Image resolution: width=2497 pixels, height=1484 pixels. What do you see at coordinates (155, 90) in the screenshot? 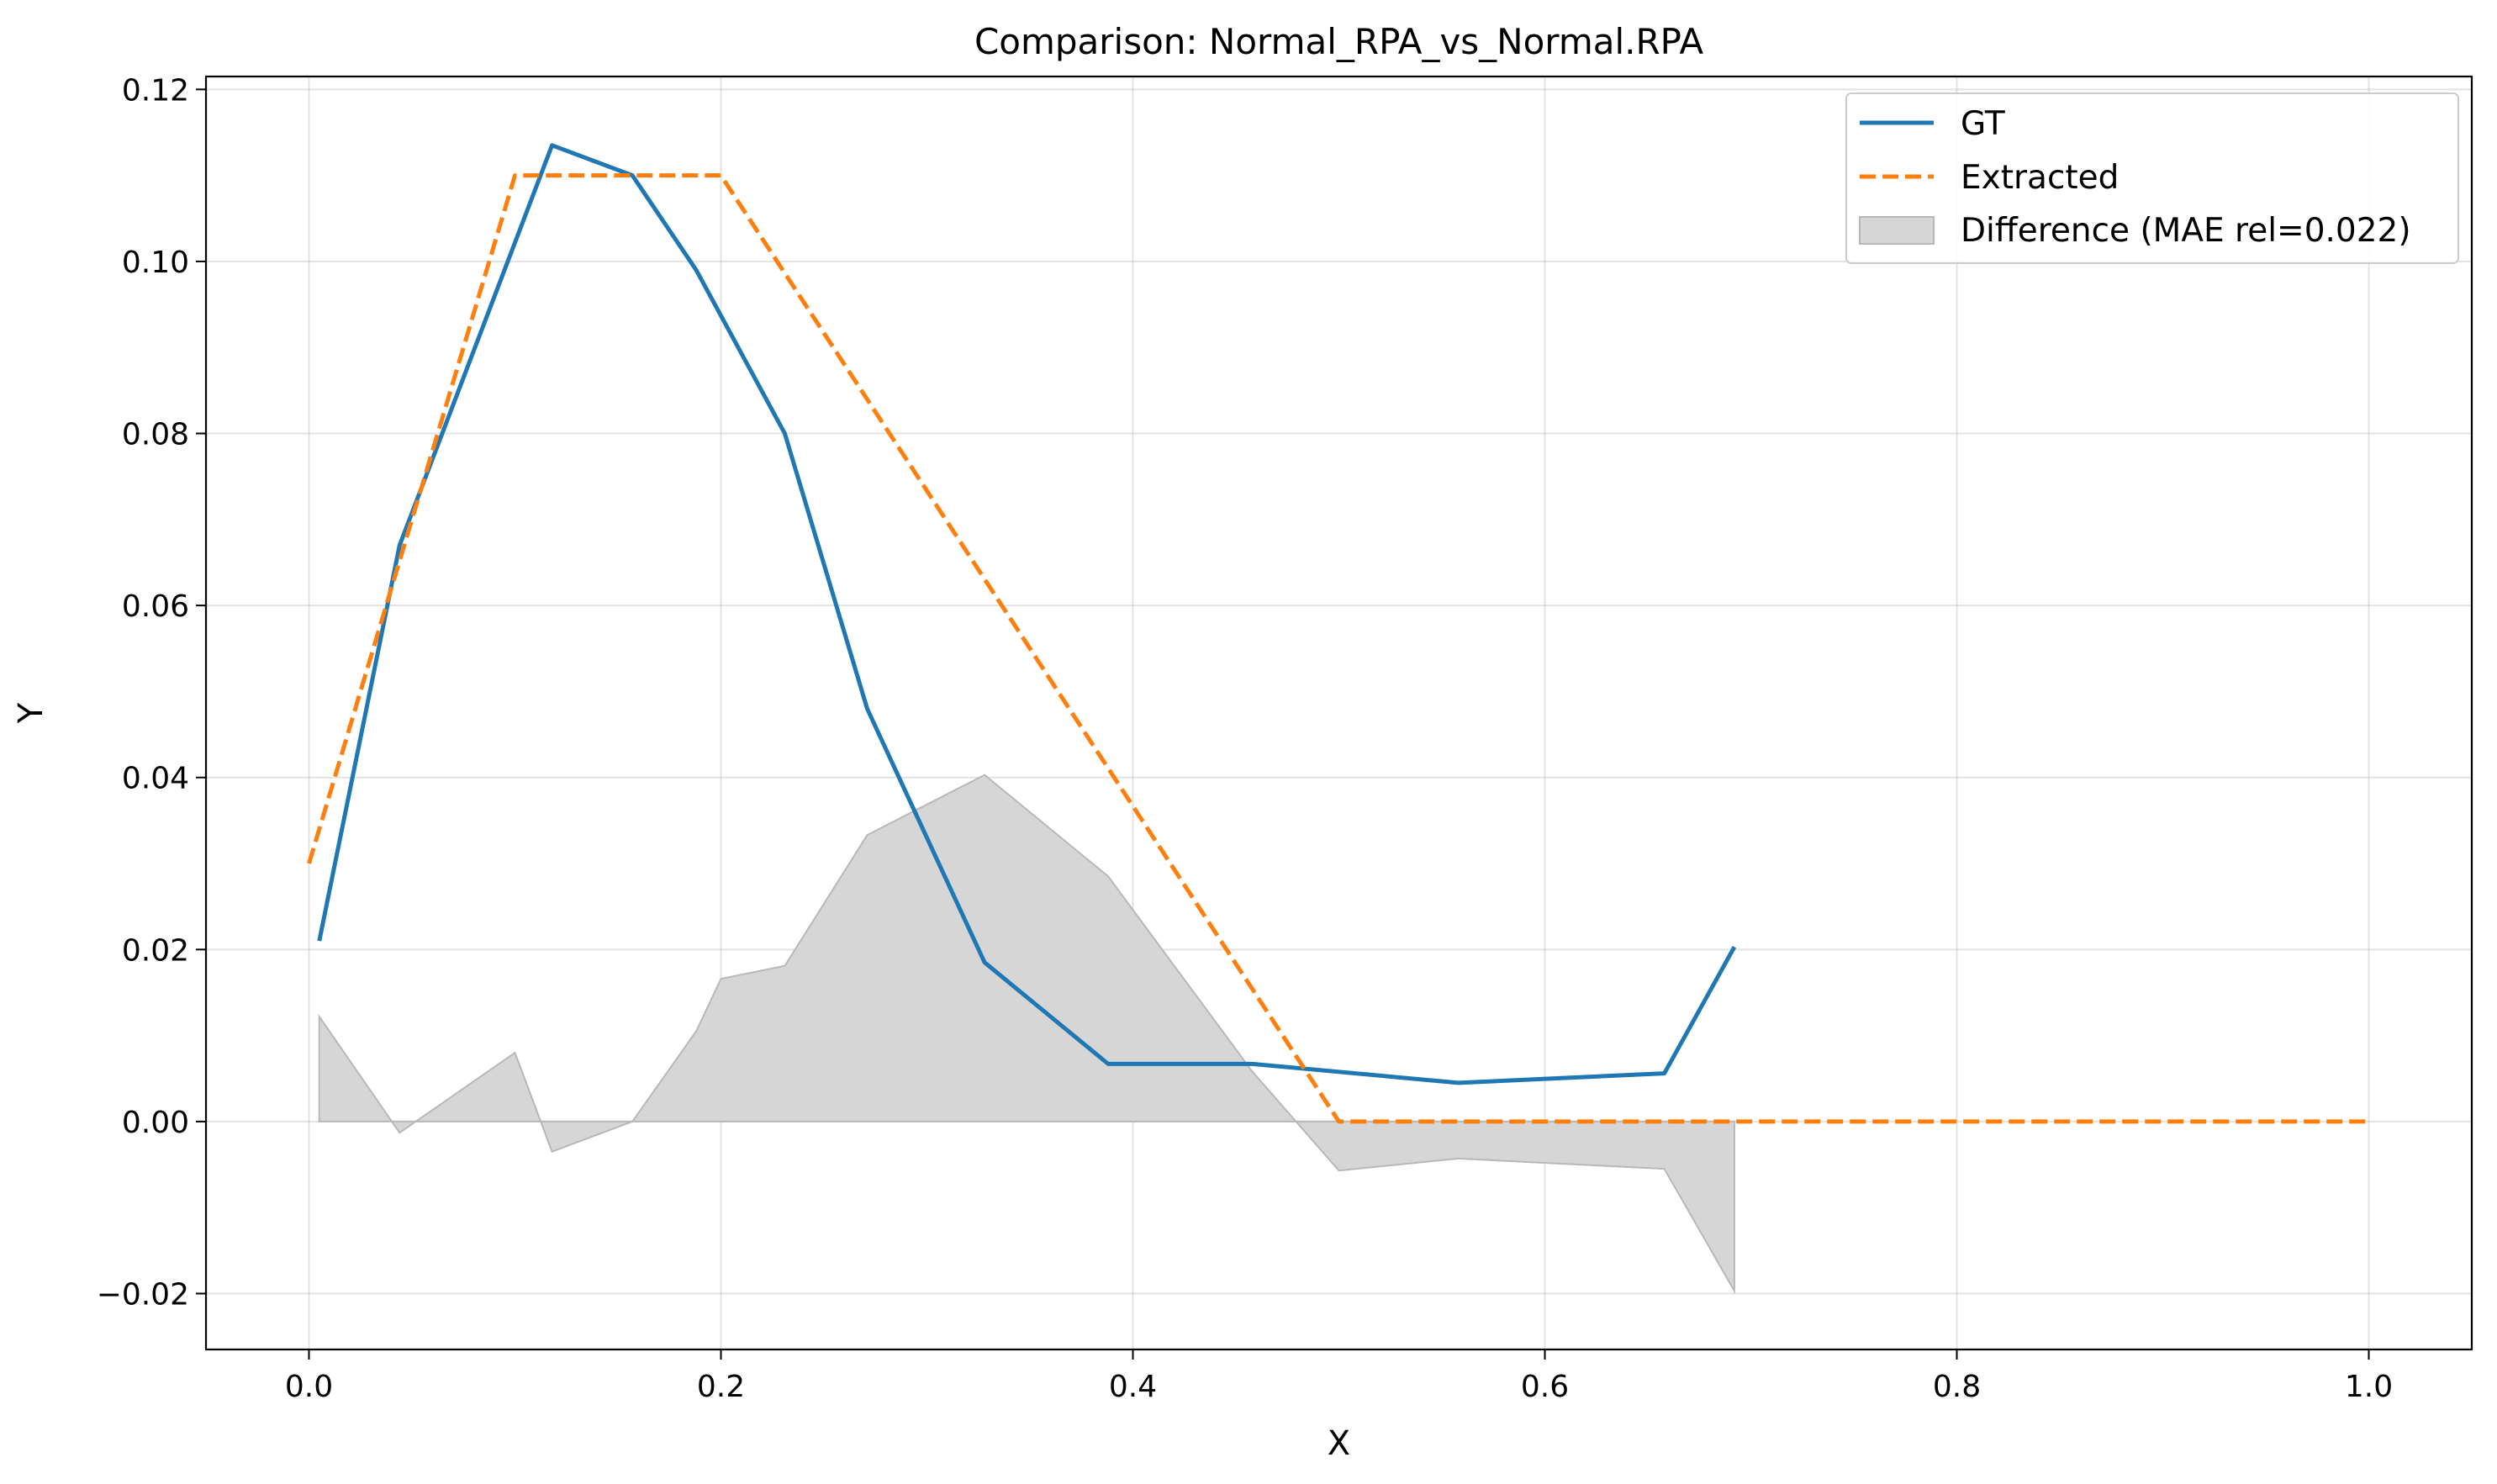
I see `y-tick-label: 0.12` at bounding box center [155, 90].